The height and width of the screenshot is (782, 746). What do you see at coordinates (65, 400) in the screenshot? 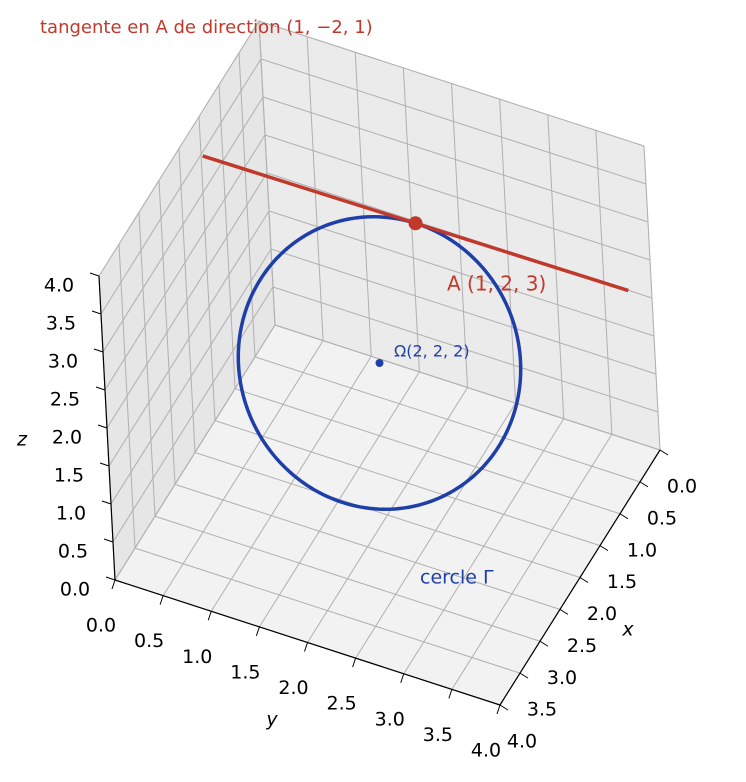
I see `z-tick-label: 2.5` at bounding box center [65, 400].